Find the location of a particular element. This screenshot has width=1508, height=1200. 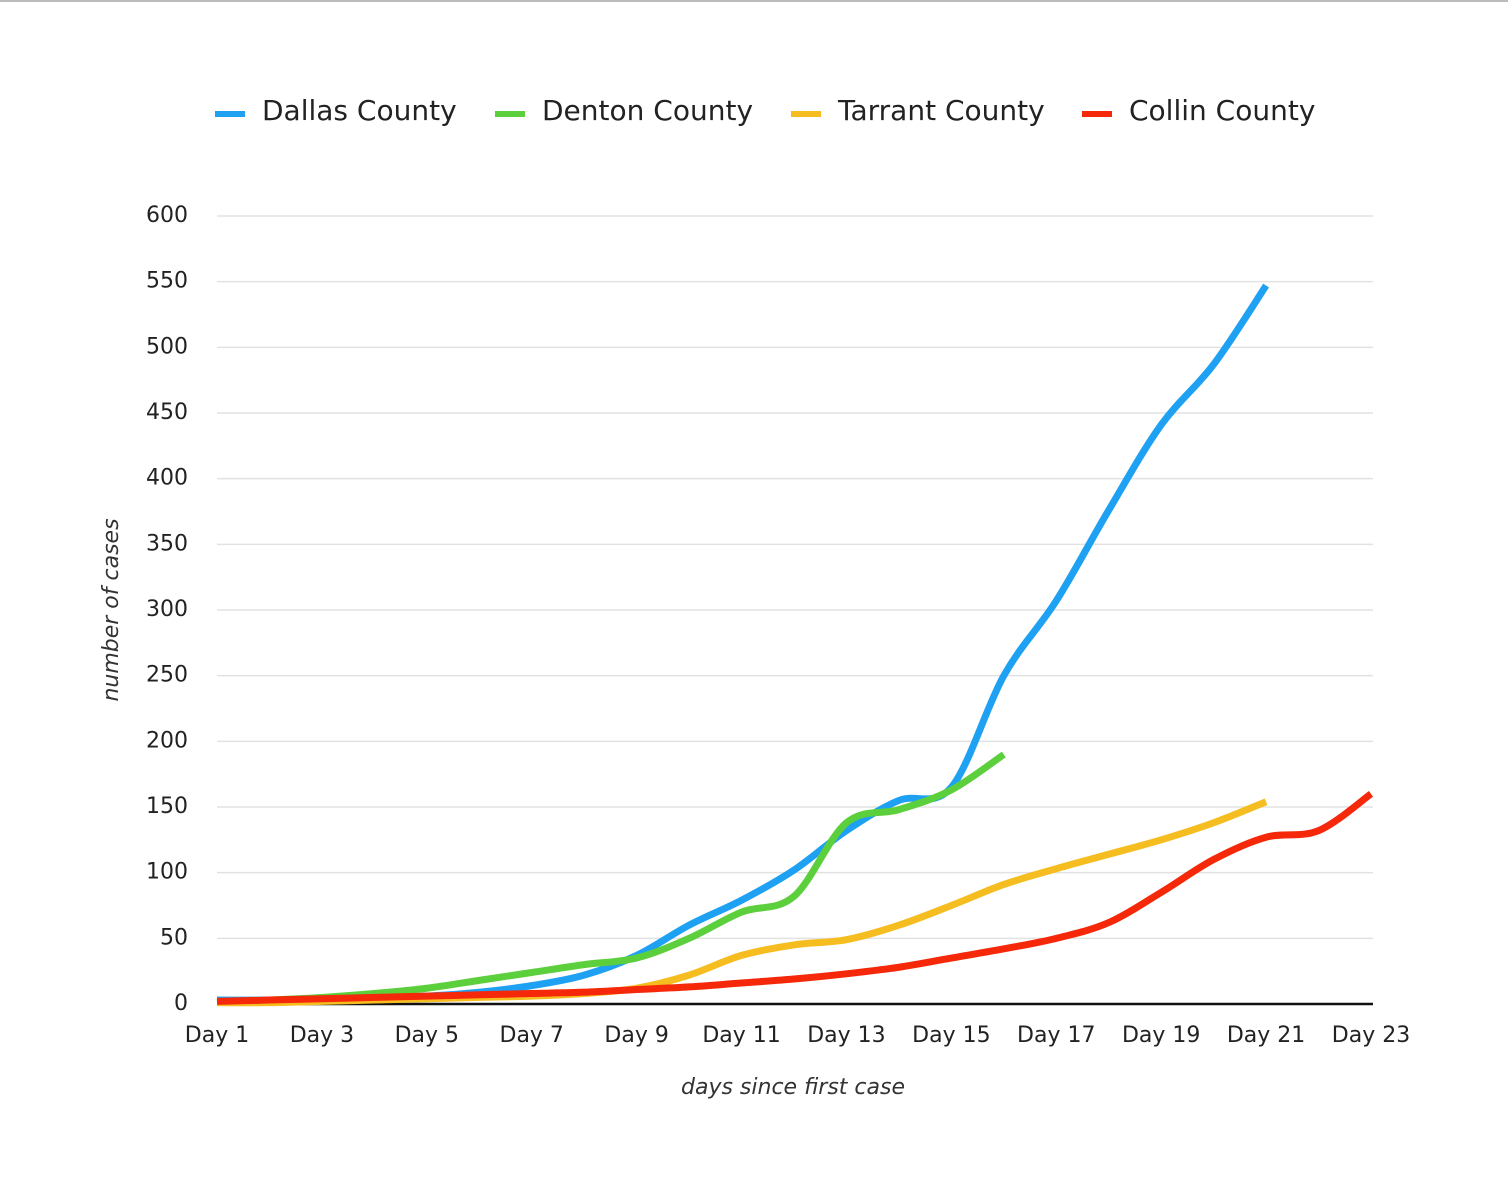

x-tick-label: Day 7 is located at coordinates (532, 1035).